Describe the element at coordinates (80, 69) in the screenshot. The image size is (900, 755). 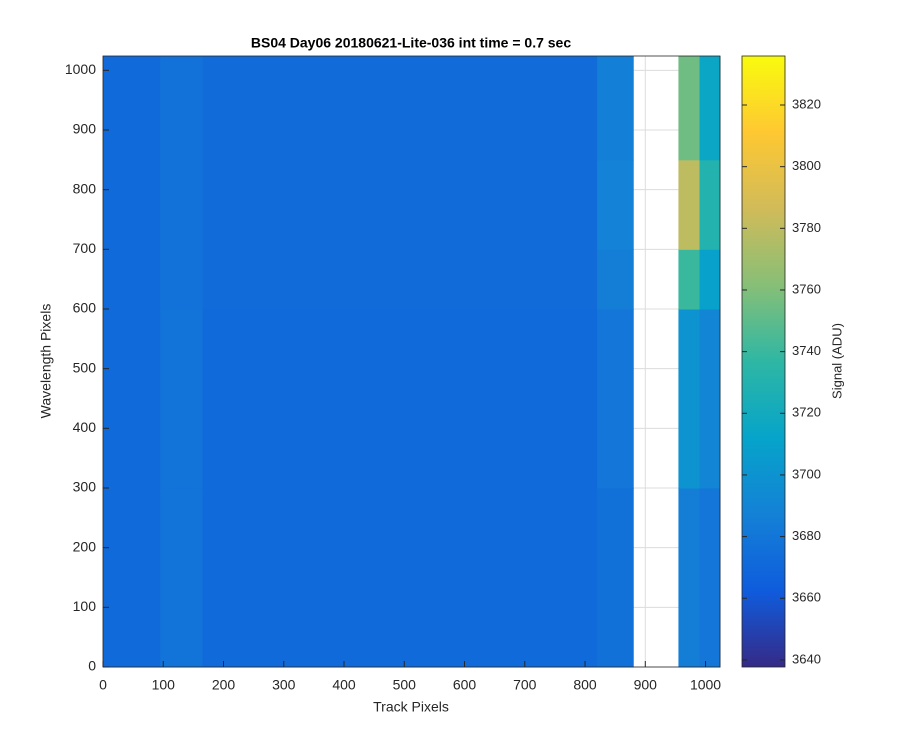
I see `y-tick-label: 1000` at that location.